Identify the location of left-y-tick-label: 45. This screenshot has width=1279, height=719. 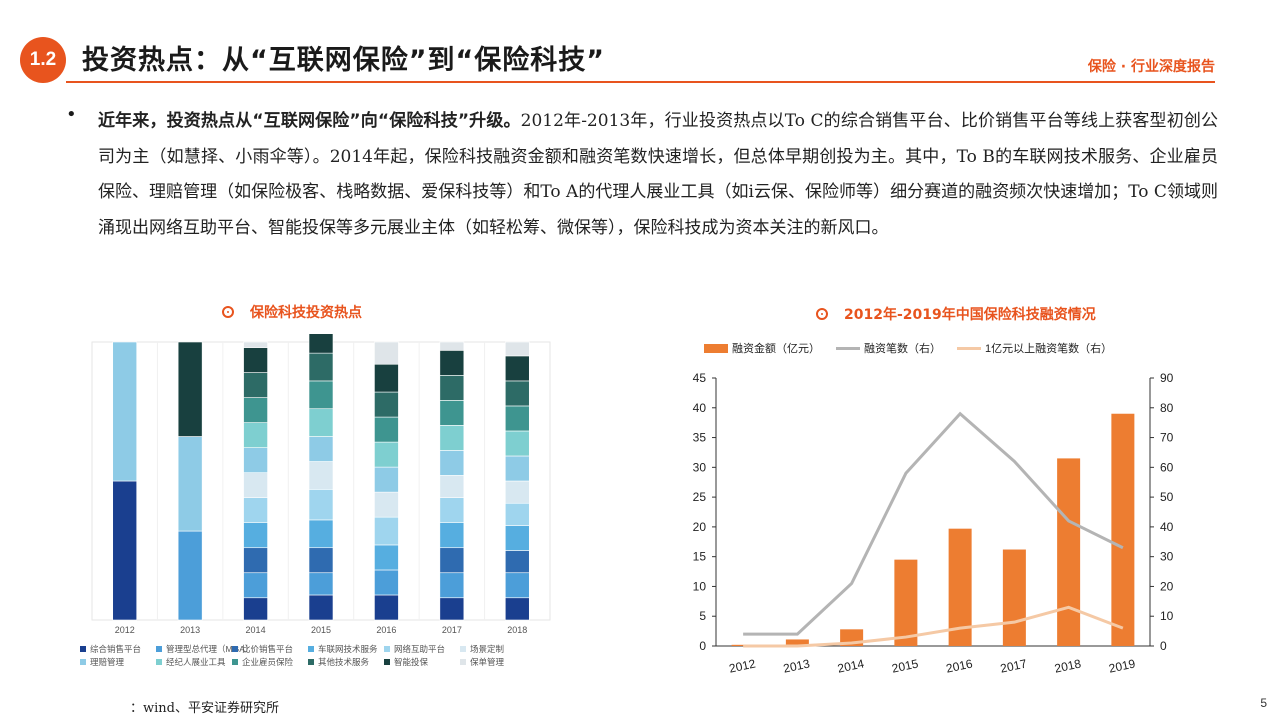
(700, 378).